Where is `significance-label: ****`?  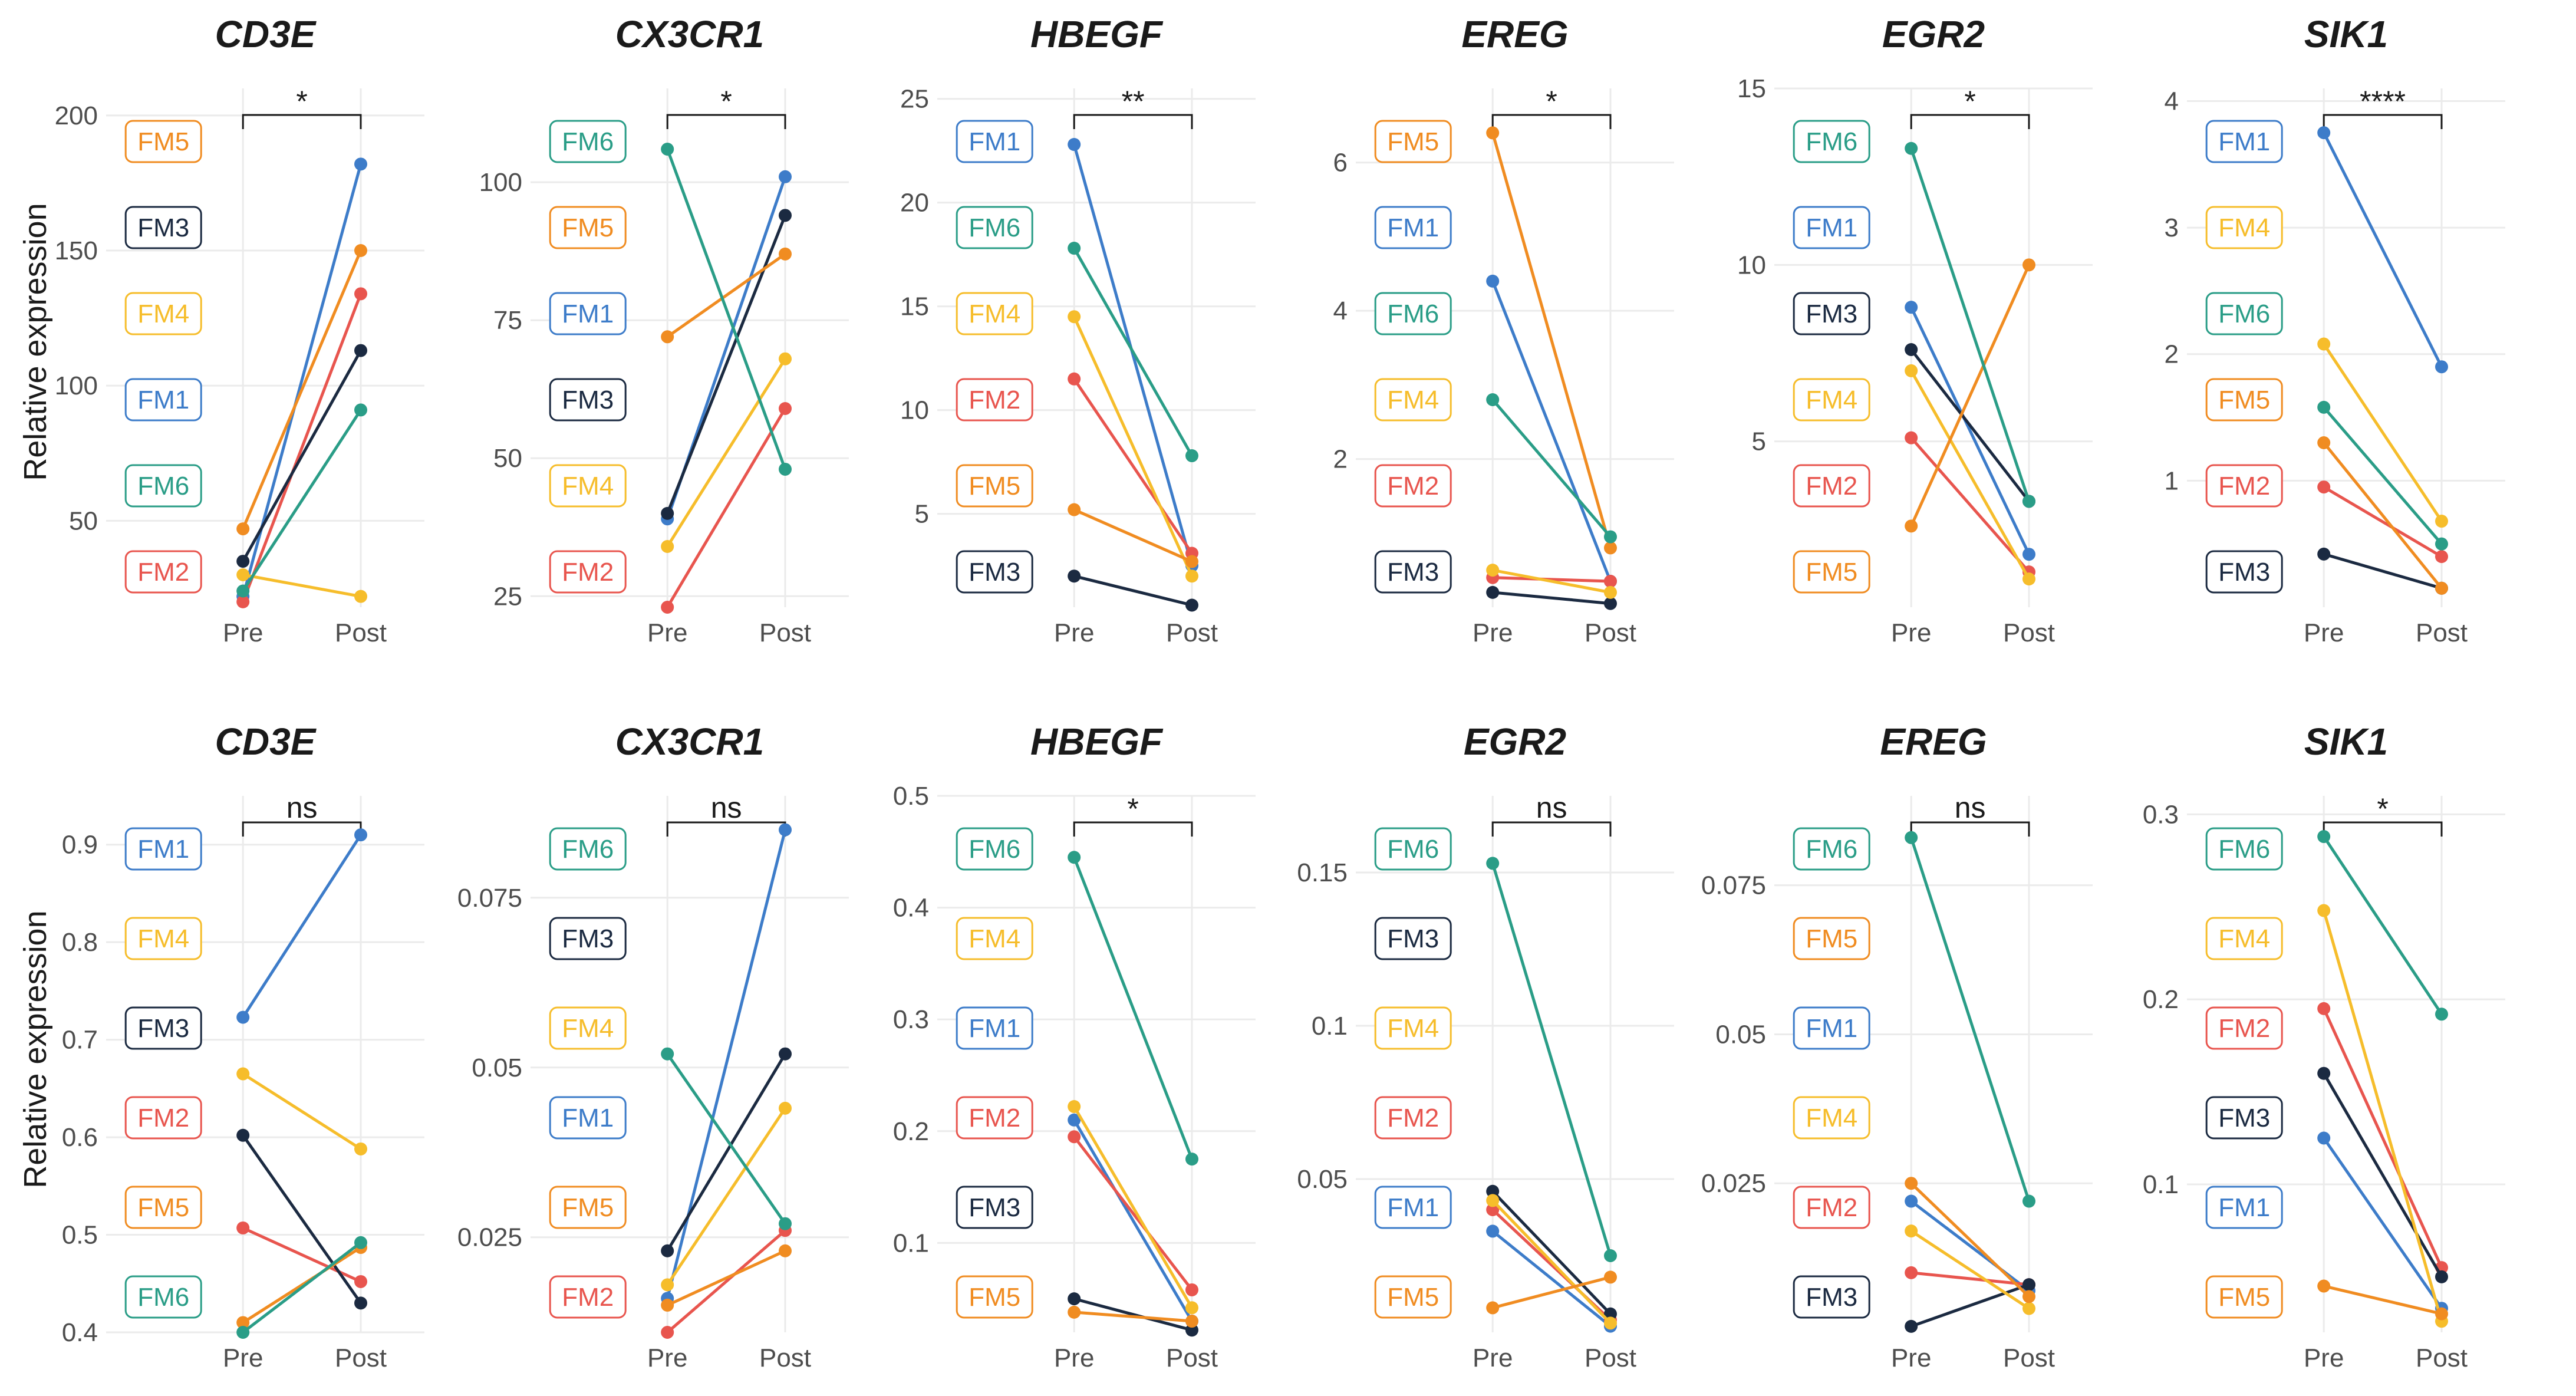 significance-label: **** is located at coordinates (2383, 101).